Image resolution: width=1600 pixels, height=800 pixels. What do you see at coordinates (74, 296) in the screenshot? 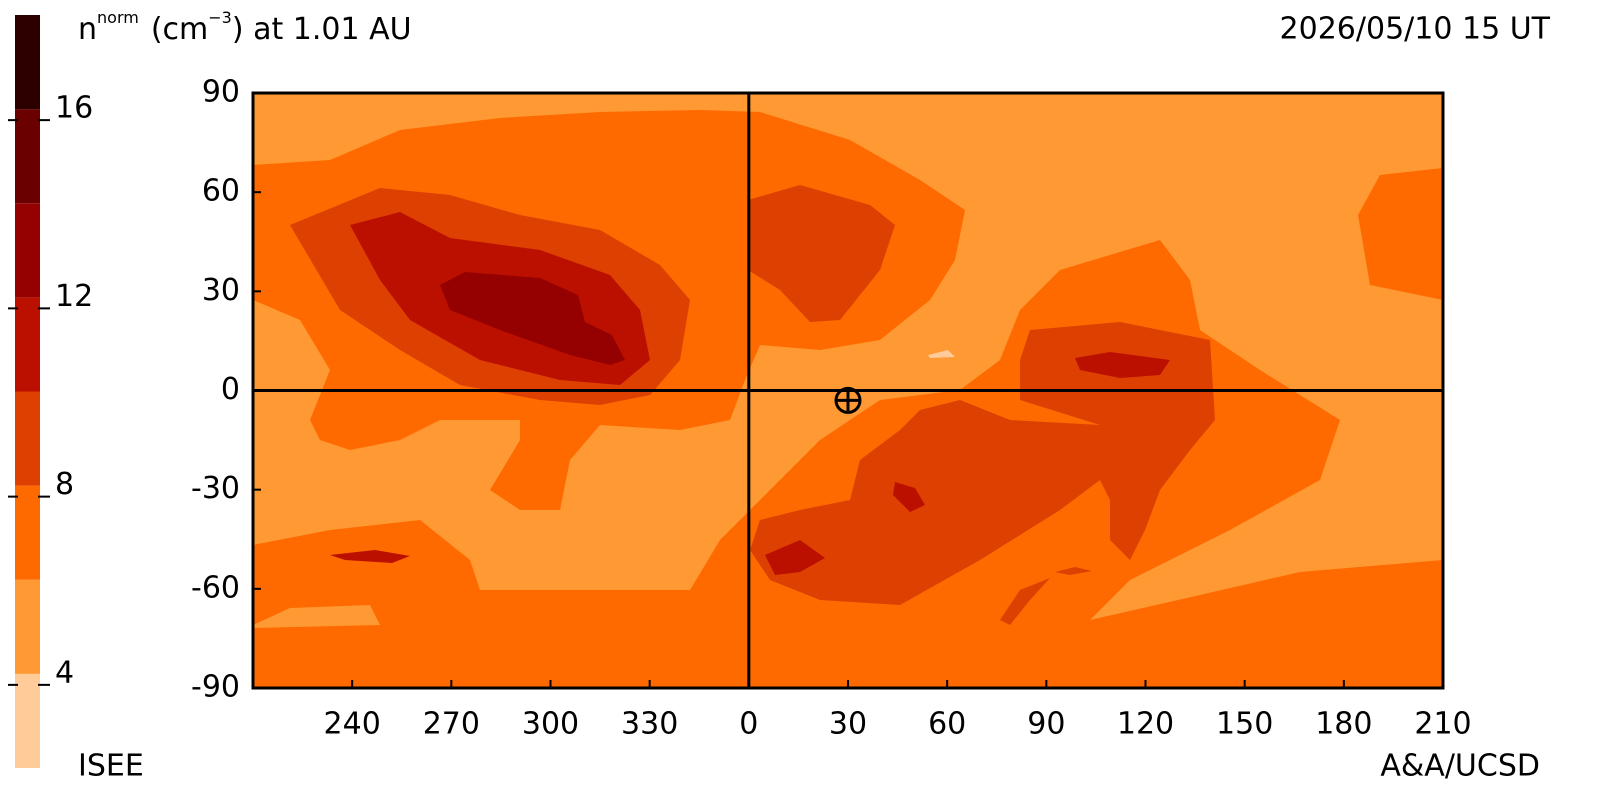
I see `colorbar-tick-label: 12` at bounding box center [74, 296].